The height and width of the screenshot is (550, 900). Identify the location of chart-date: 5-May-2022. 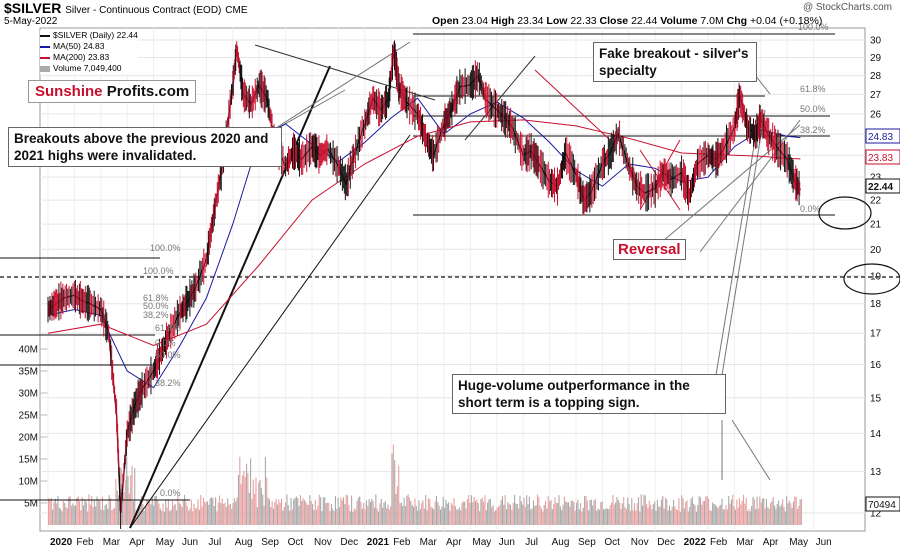
(31, 21).